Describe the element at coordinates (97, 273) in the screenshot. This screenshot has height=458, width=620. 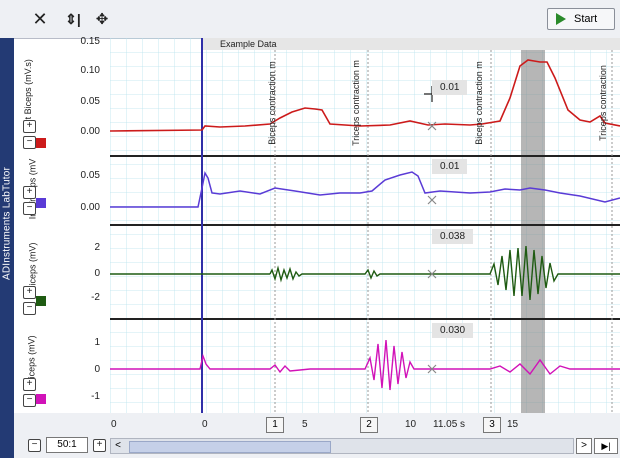
I see `ch3-tick: 0` at that location.